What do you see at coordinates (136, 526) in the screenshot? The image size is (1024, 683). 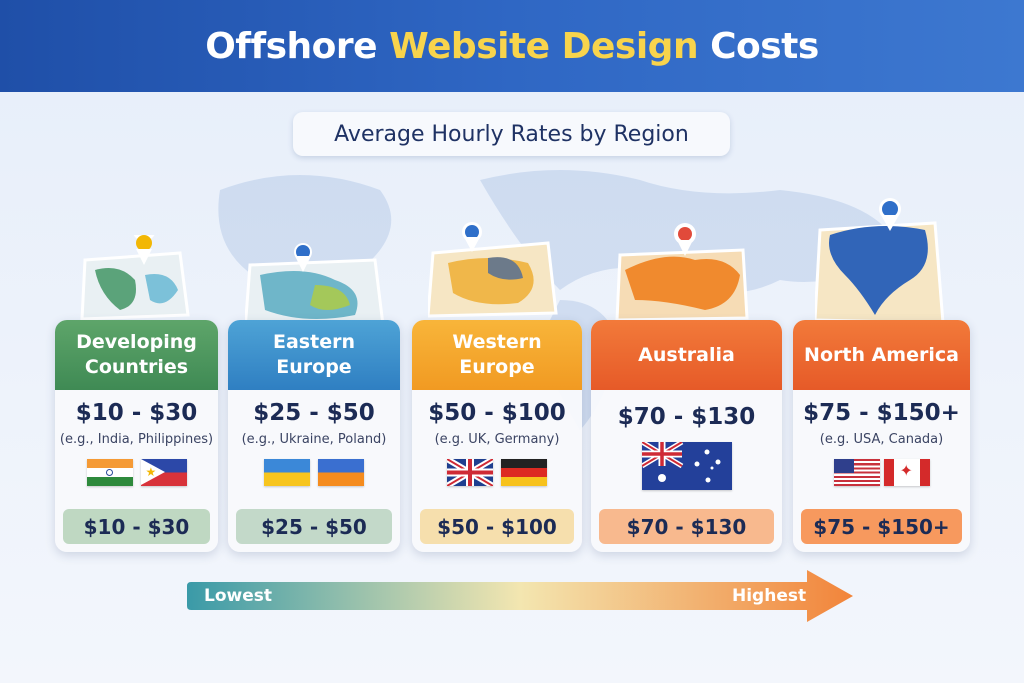 I see `rate-badge: $10 - $30` at bounding box center [136, 526].